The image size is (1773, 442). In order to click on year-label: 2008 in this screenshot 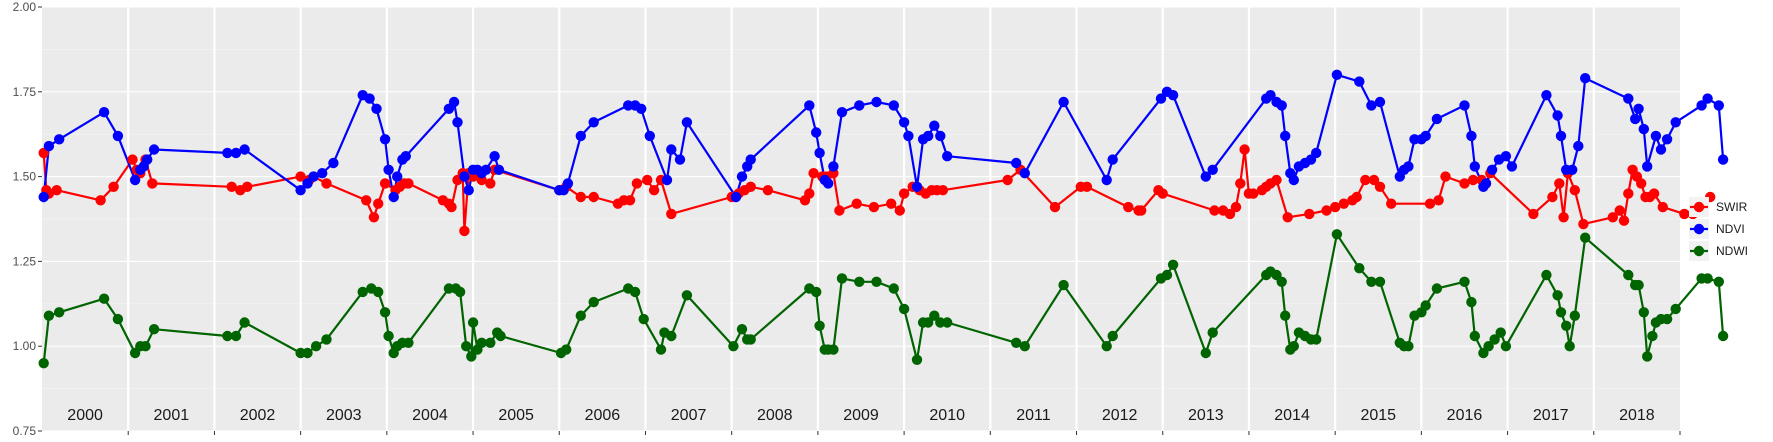, I will do `click(775, 415)`.